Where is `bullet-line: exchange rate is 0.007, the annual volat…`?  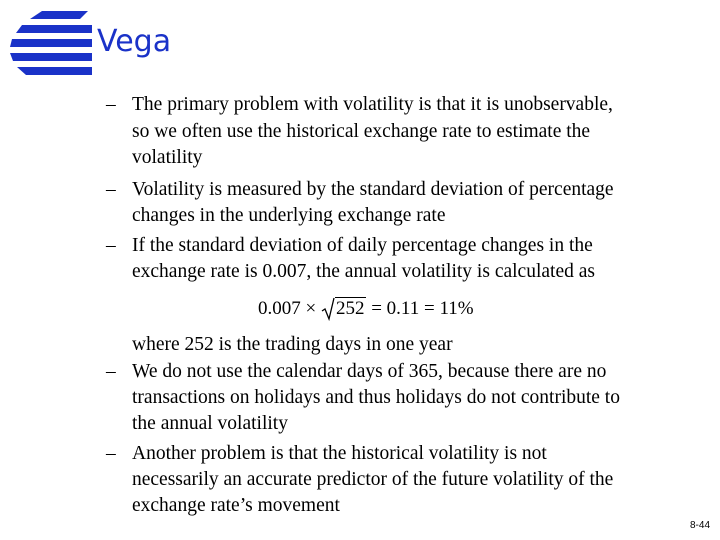 bullet-line: exchange rate is 0.007, the annual volat… is located at coordinates (363, 271).